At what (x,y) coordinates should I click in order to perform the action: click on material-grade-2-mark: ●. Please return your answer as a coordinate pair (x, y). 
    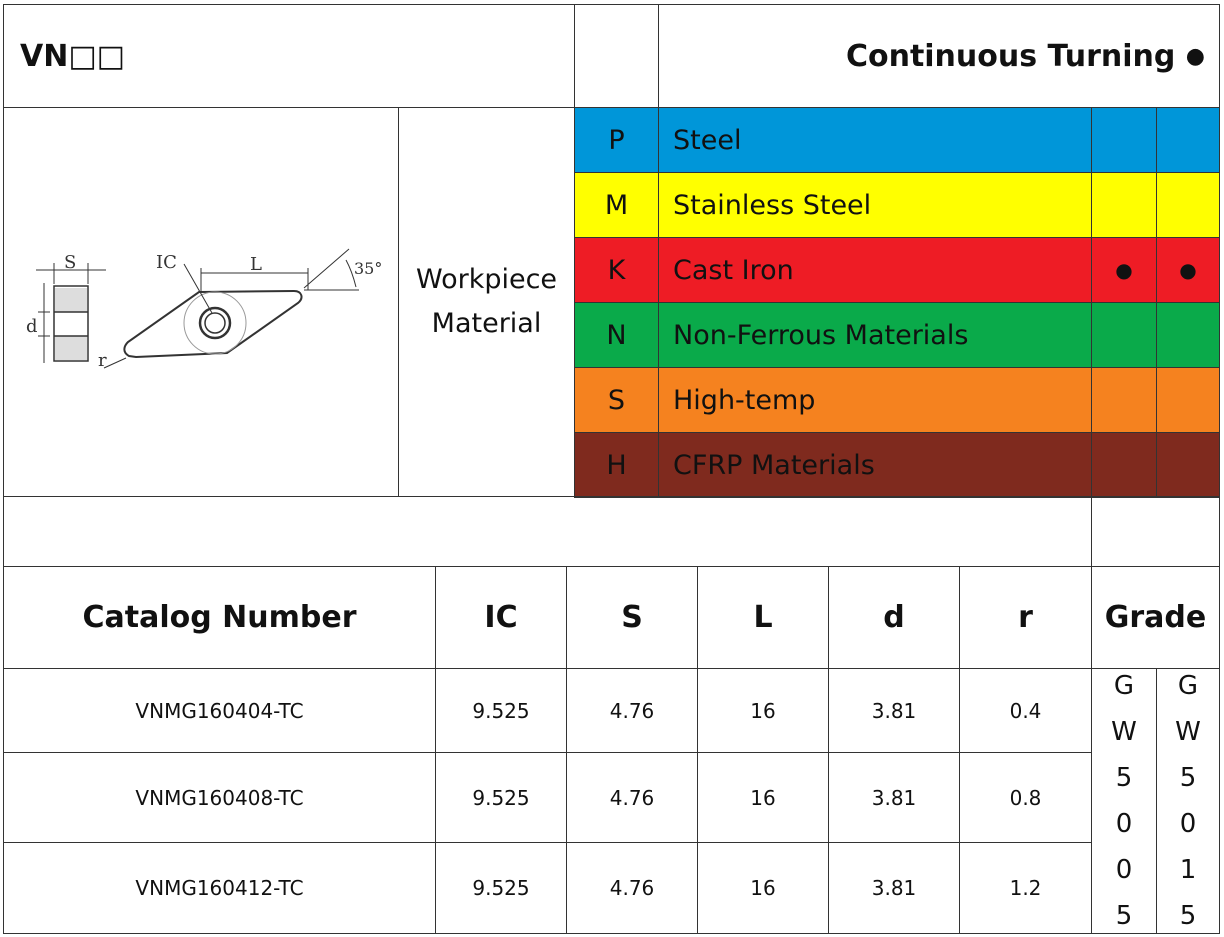
    Looking at the image, I should click on (1188, 270).